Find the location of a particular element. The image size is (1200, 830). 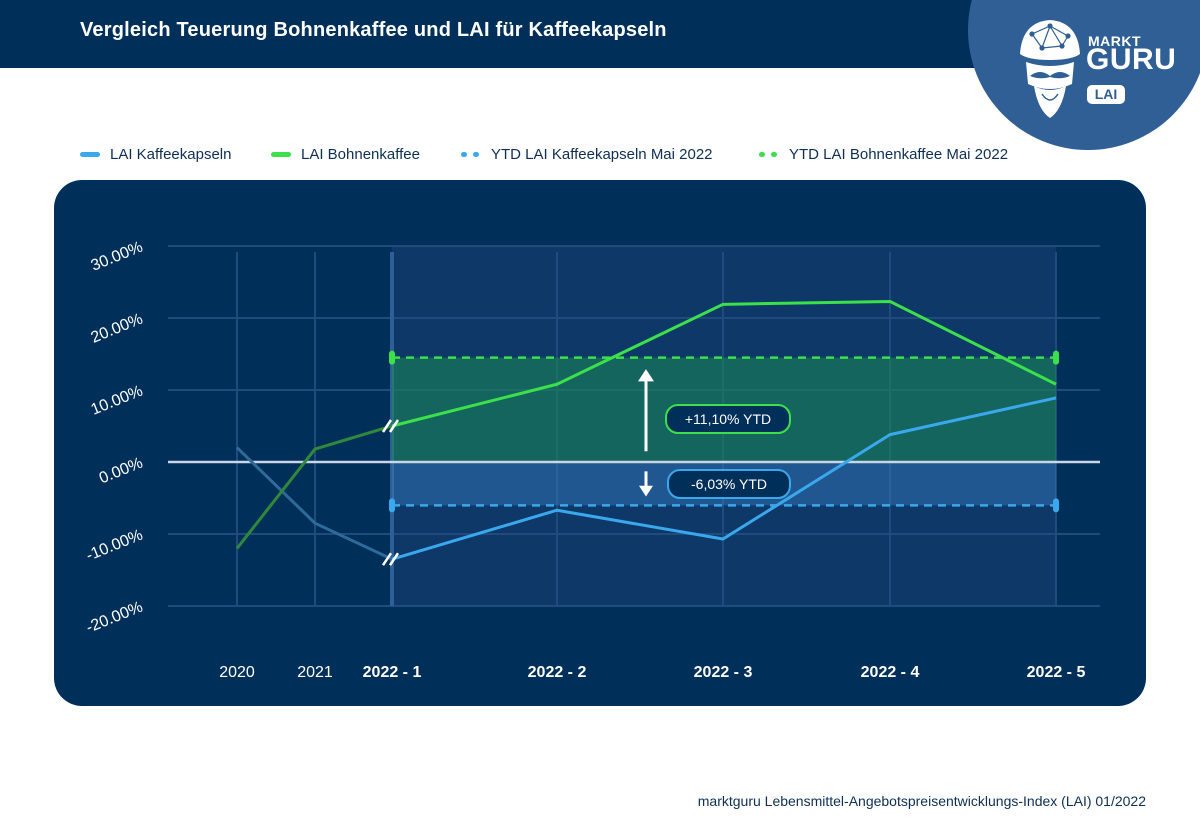

ytd-bohnenkaffee-label: +11,10% YTD is located at coordinates (728, 419).